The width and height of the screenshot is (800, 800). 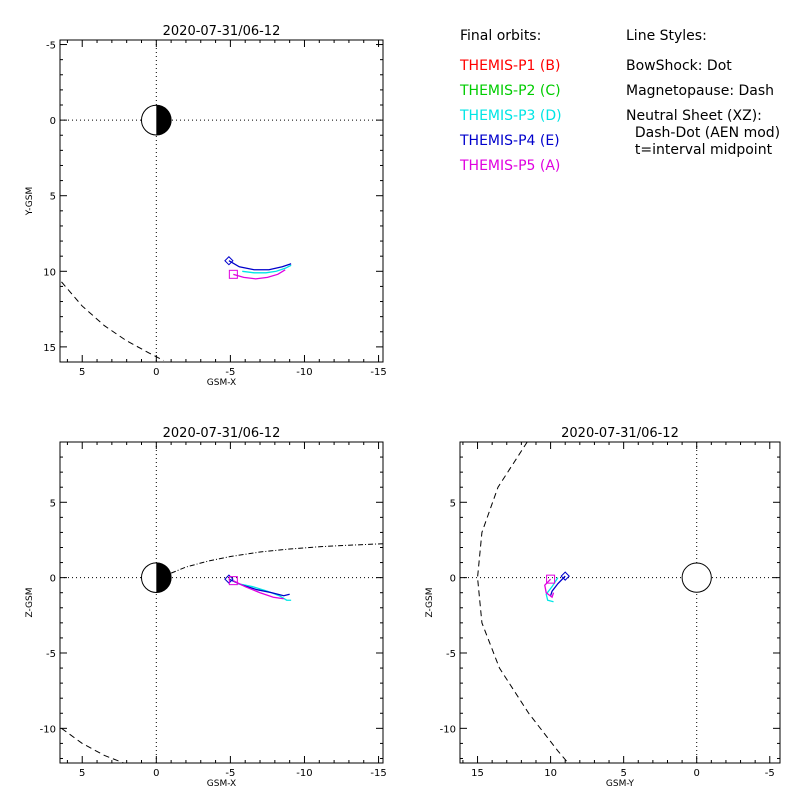 I want to click on neutral-sheet-line, so click(x=276, y=558).